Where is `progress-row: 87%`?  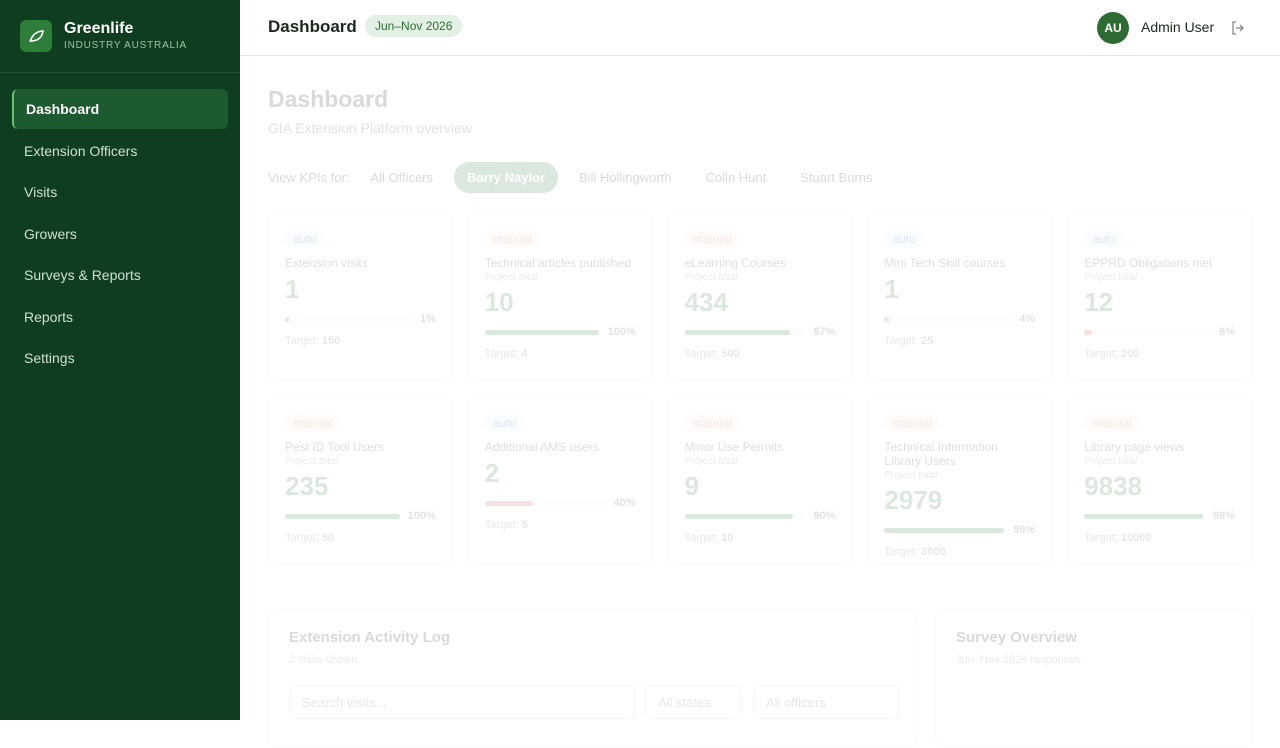
progress-row: 87% is located at coordinates (759, 332).